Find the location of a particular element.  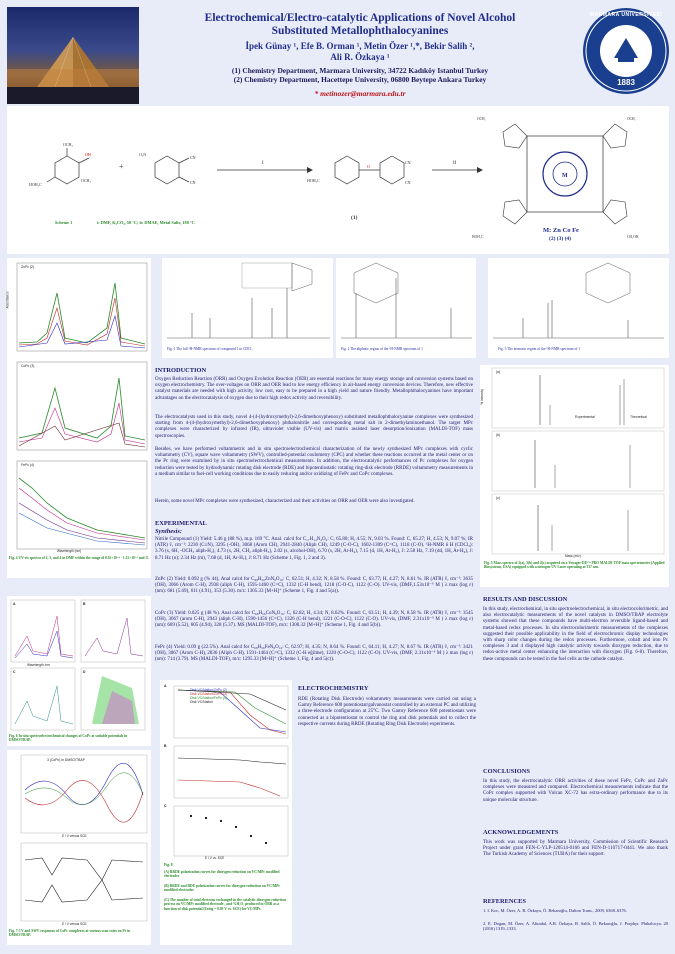

fig5-label-c: (c) is located at coordinates (498, 498).